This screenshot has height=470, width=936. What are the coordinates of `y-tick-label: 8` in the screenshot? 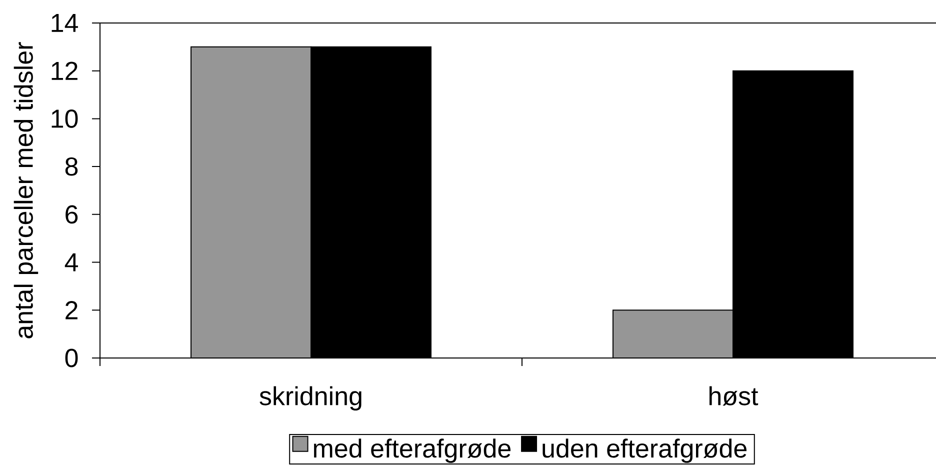 It's located at (71, 166).